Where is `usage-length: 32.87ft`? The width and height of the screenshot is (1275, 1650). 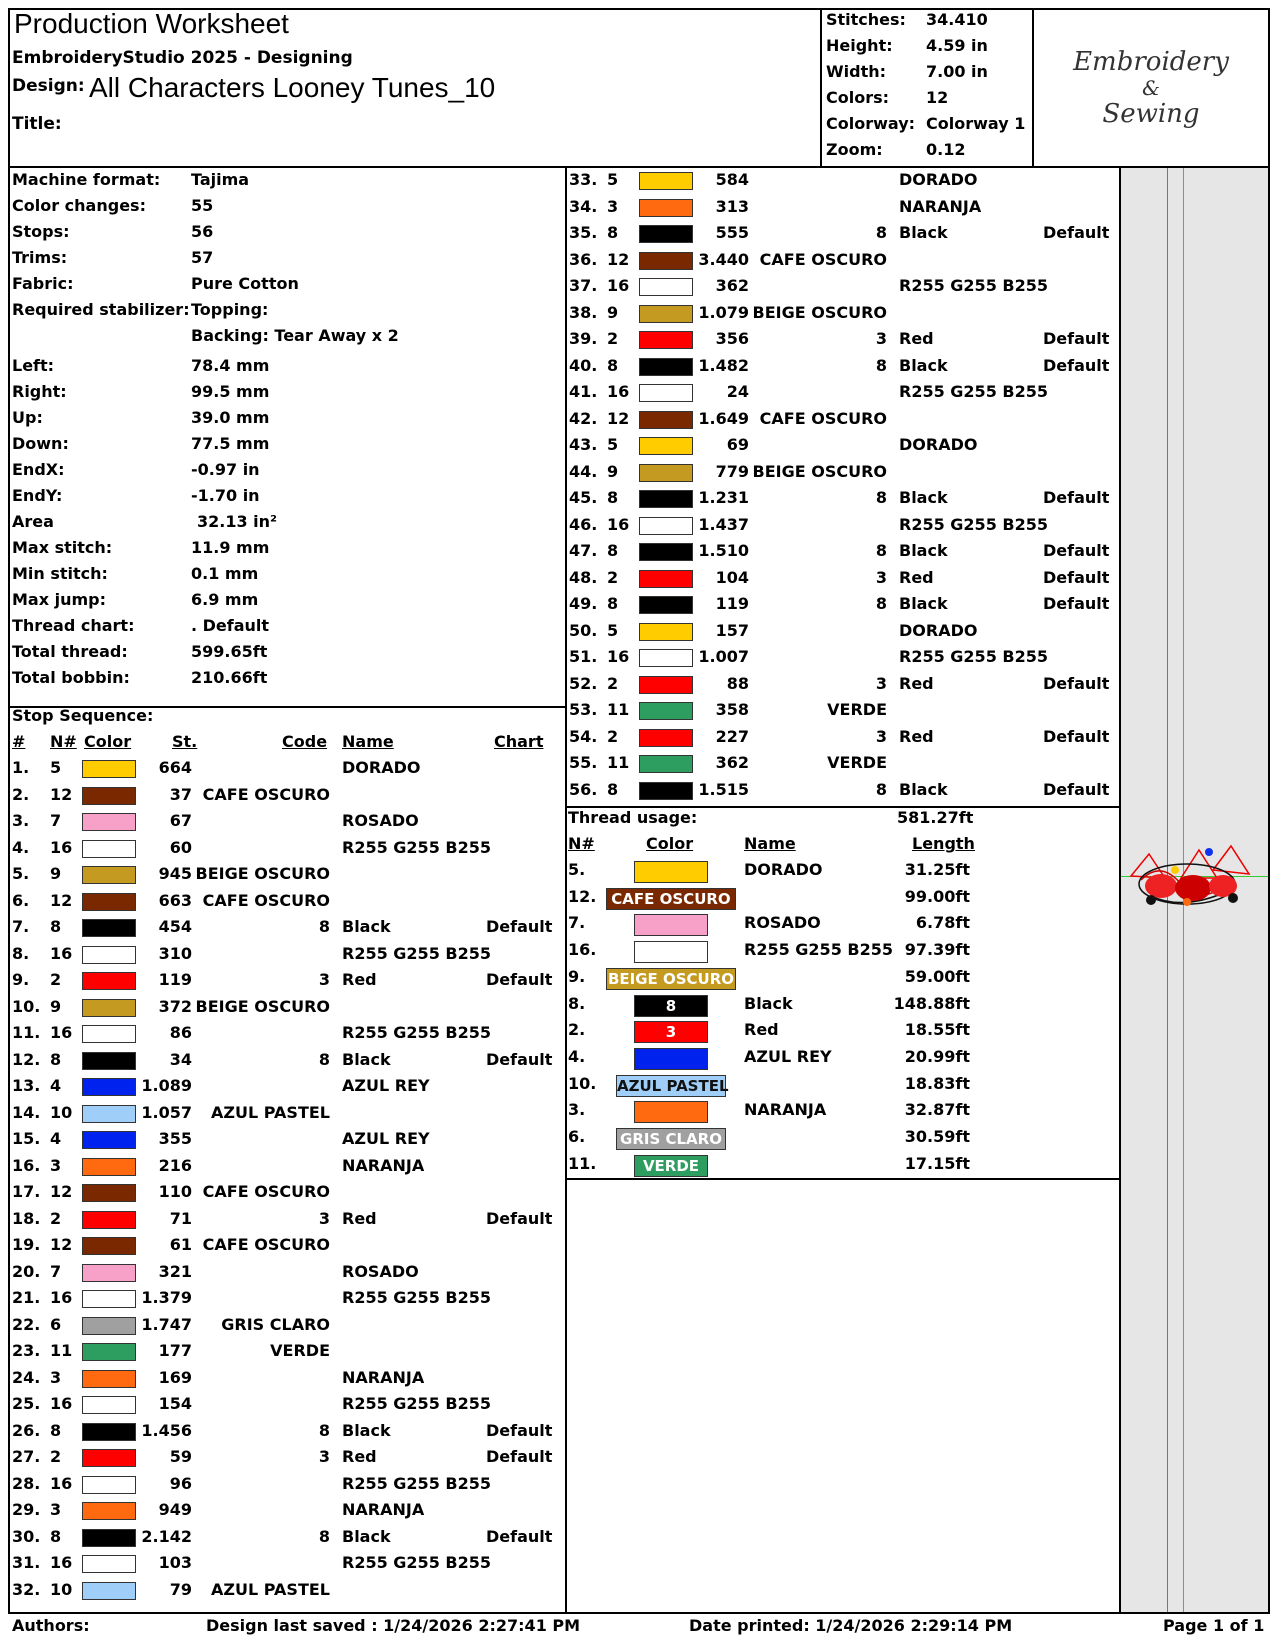
usage-length: 32.87ft is located at coordinates (937, 1110).